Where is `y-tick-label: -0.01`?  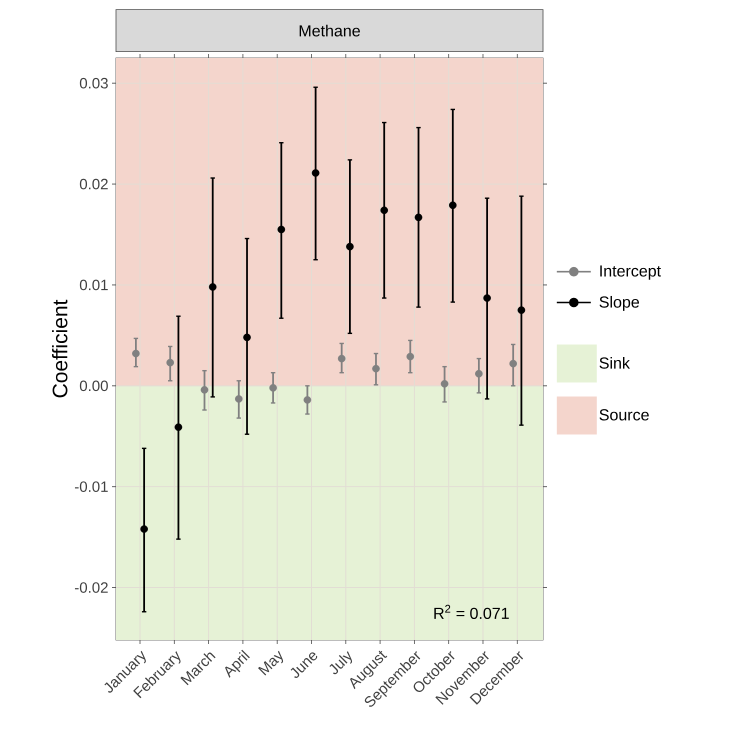
y-tick-label: -0.01 is located at coordinates (91, 486).